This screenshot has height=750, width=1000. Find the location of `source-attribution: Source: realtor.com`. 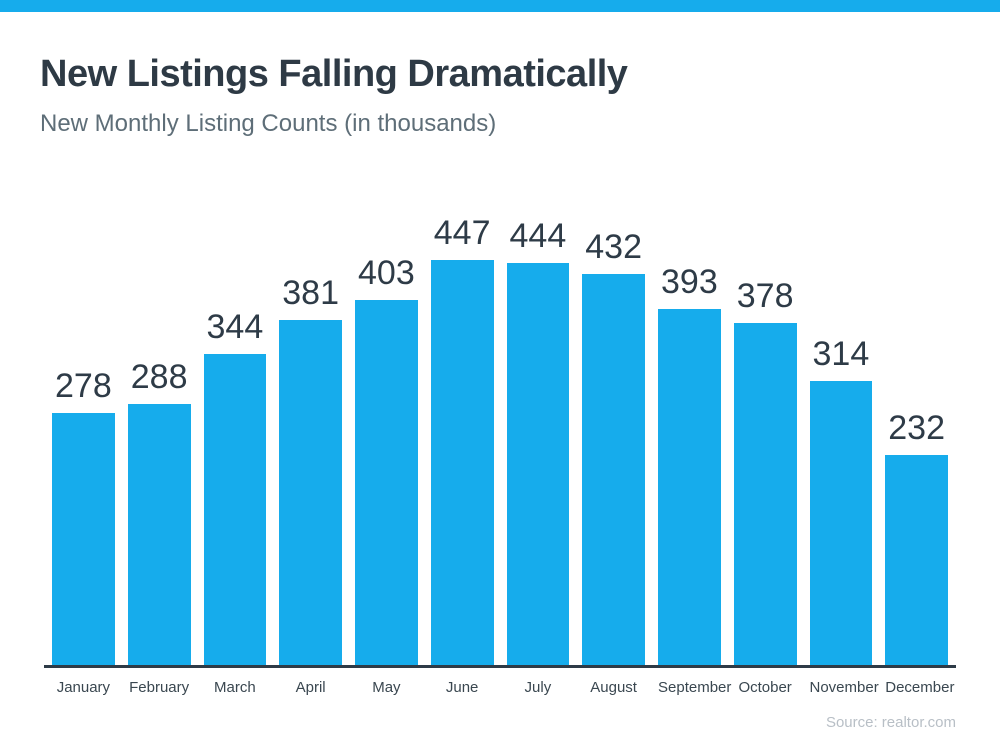

source-attribution: Source: realtor.com is located at coordinates (890, 722).